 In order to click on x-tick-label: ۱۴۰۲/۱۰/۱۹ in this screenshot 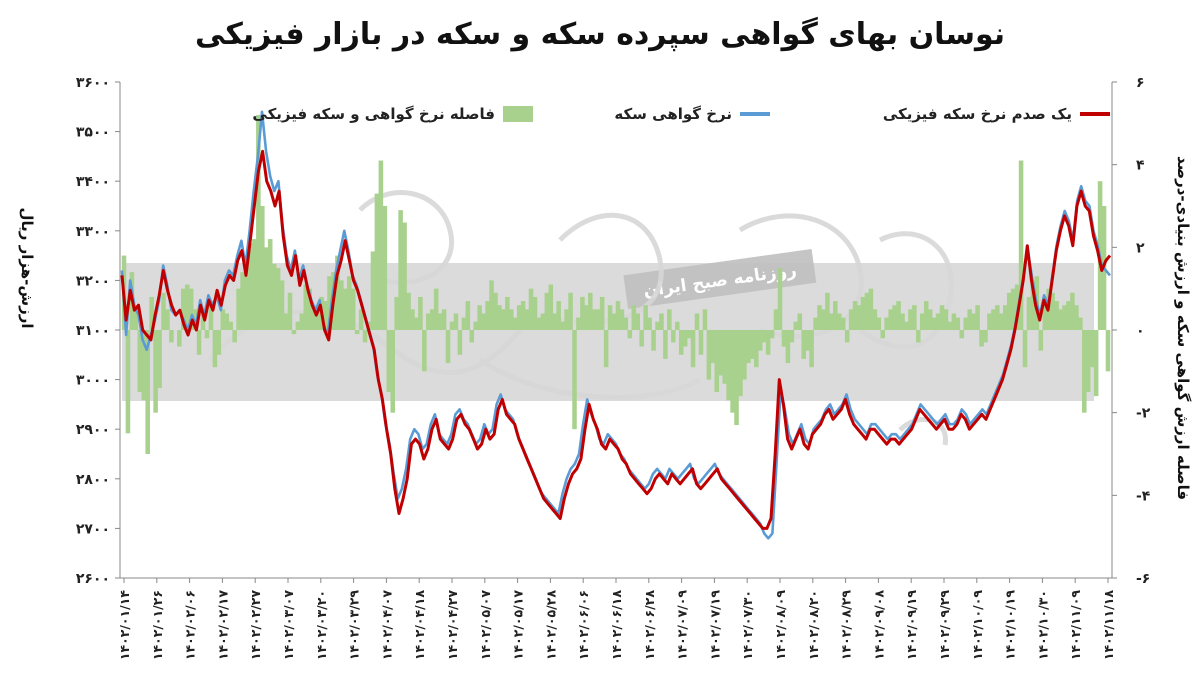, I will do `click(1010, 625)`.